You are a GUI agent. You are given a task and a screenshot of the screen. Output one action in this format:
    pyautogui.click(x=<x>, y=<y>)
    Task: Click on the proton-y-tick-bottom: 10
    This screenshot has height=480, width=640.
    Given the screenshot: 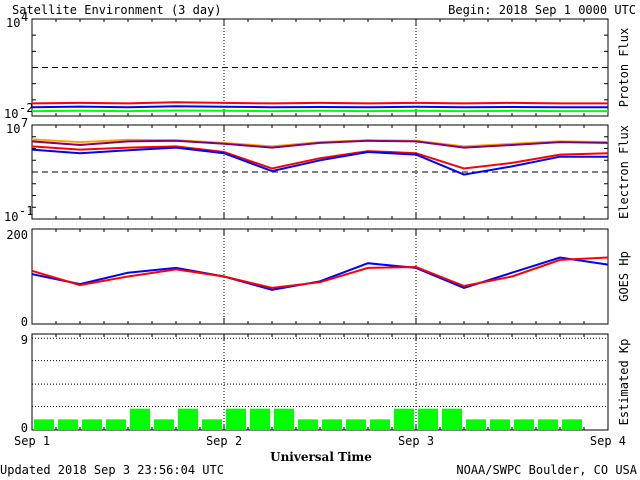 What is the action you would take?
    pyautogui.click(x=11, y=114)
    